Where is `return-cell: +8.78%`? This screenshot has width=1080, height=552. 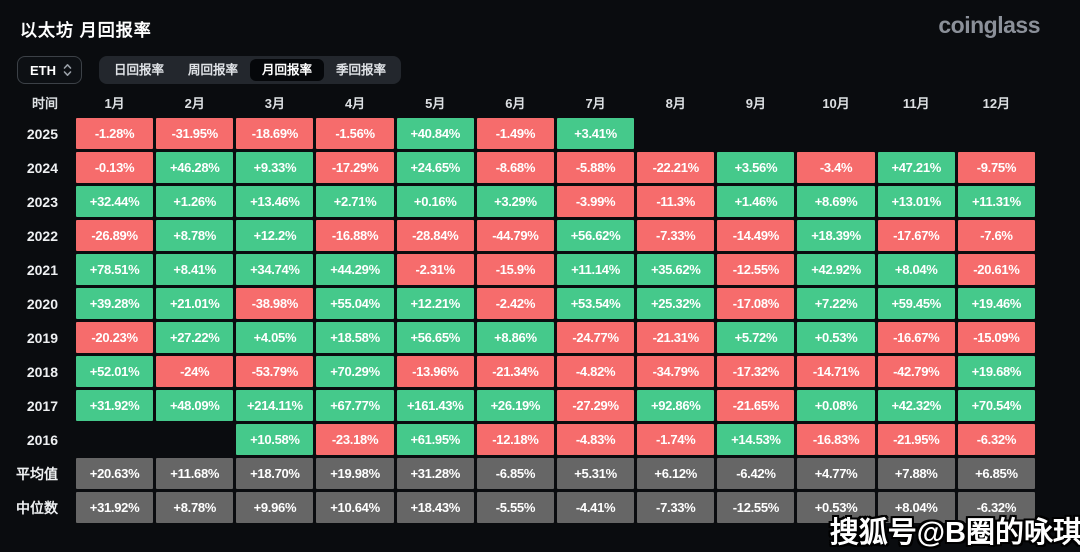 return-cell: +8.78% is located at coordinates (195, 235).